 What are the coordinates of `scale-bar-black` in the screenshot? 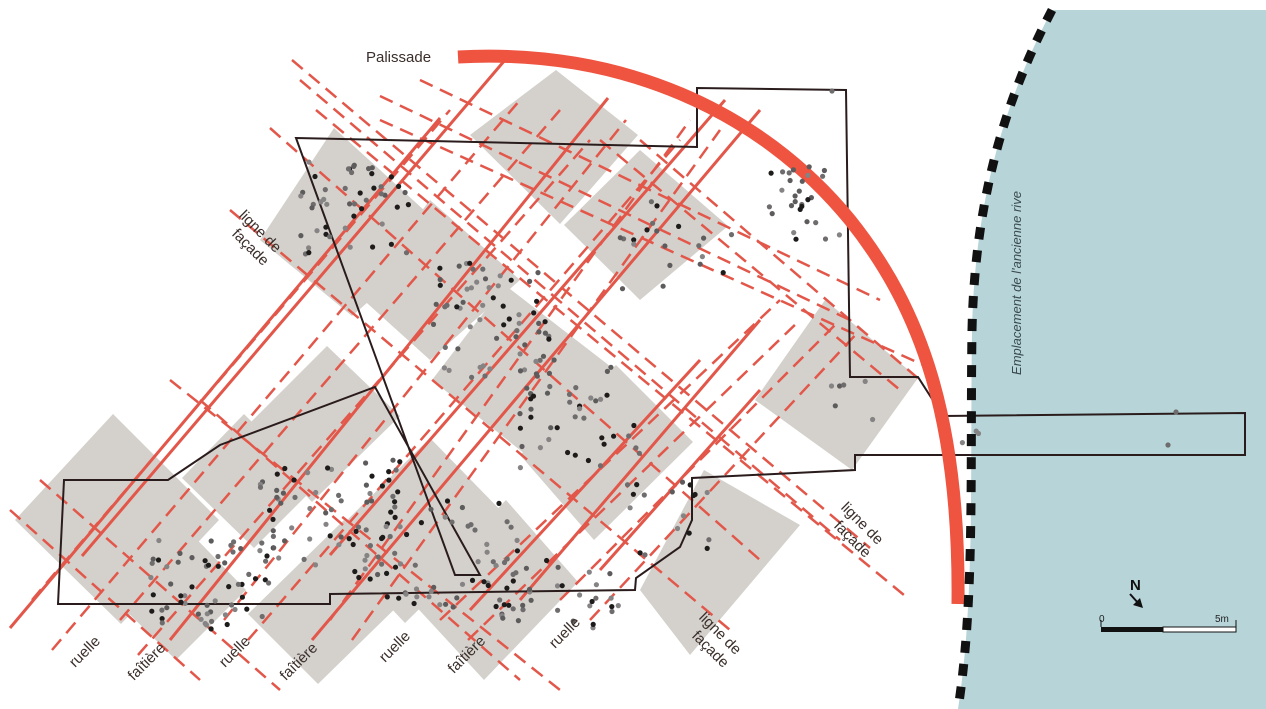 It's located at (1132, 629).